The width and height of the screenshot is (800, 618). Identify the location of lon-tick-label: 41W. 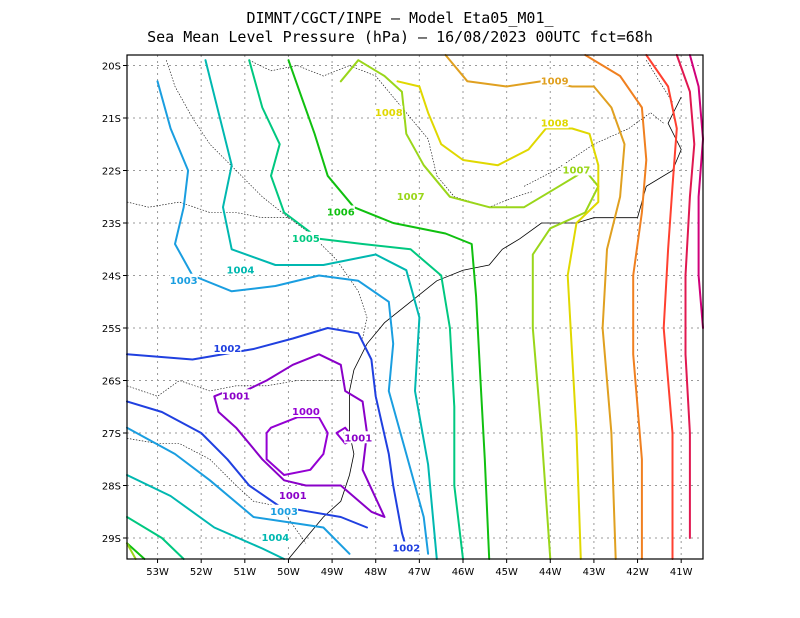
(681, 572).